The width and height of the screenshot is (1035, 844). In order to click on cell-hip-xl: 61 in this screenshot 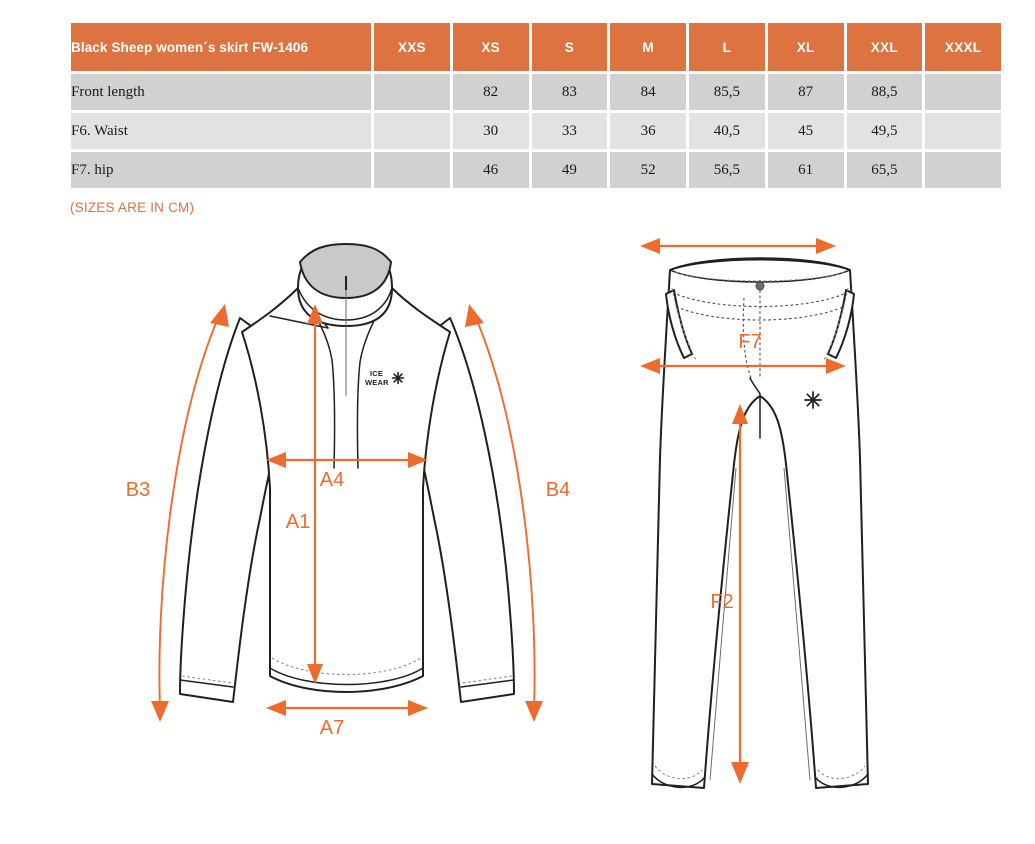, I will do `click(805, 170)`.